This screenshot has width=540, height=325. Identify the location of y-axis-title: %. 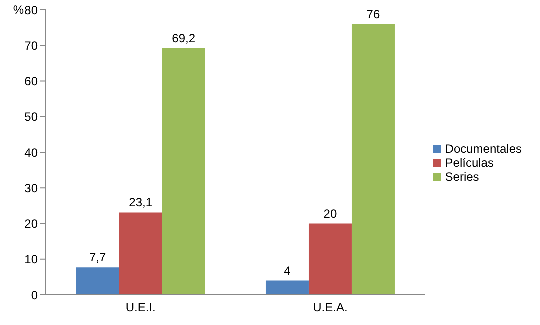
(18, 10).